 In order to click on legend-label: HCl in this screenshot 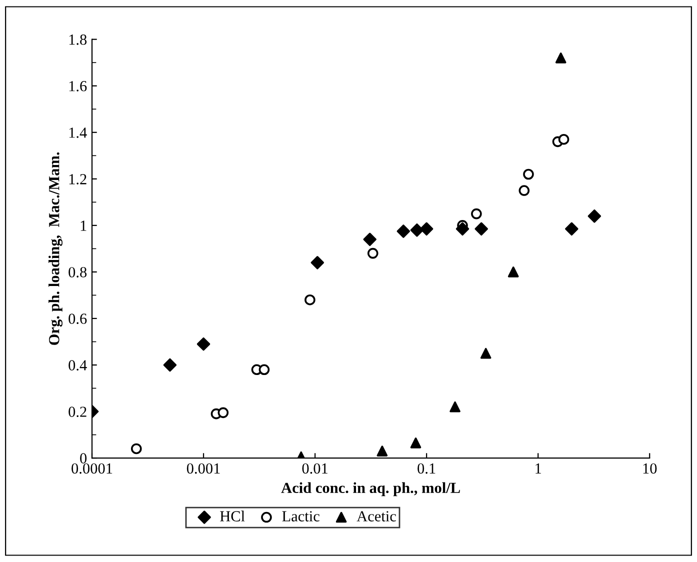, I will do `click(232, 516)`.